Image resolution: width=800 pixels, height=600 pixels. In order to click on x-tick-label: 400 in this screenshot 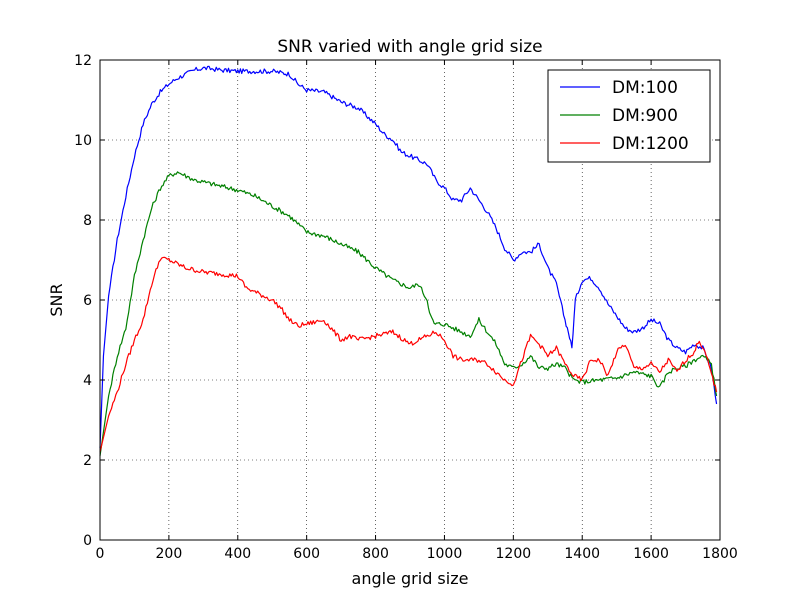, I will do `click(237, 554)`.